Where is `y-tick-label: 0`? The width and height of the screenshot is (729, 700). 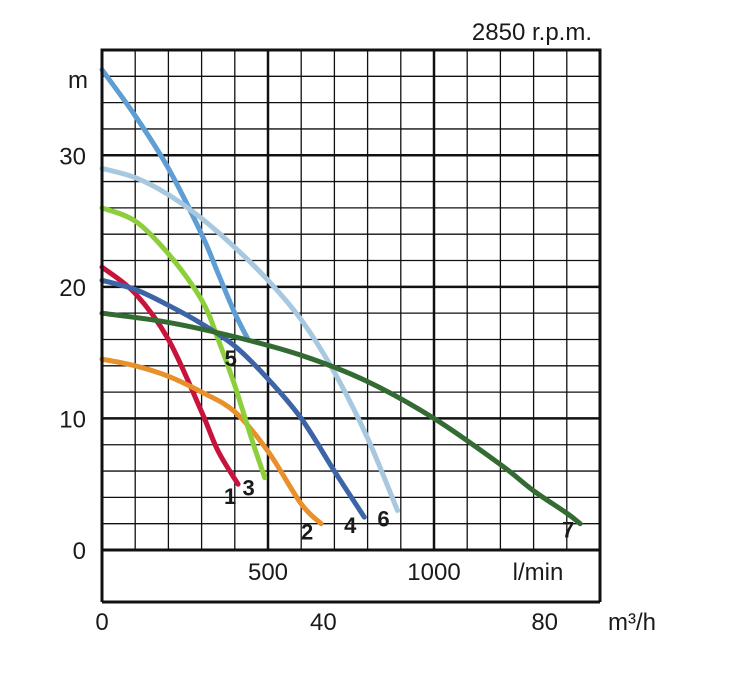 y-tick-label: 0 is located at coordinates (79, 551).